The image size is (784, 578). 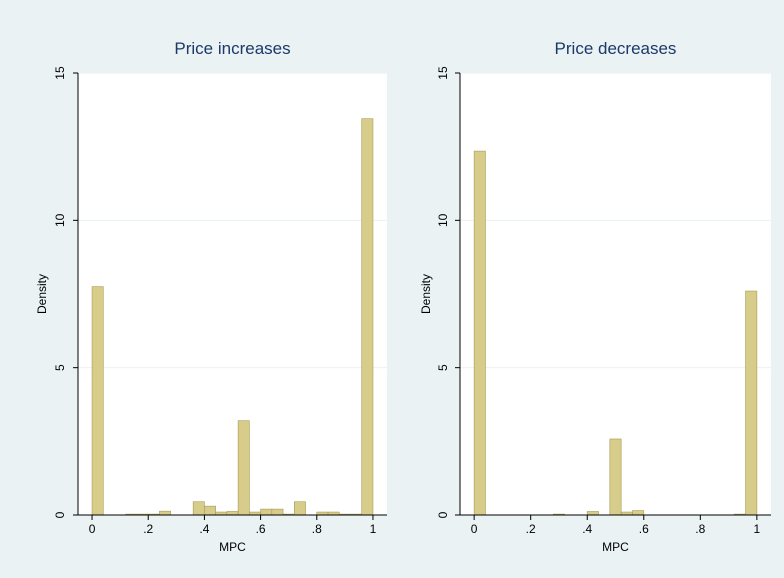 What do you see at coordinates (616, 48) in the screenshot?
I see `panel-title: Price decreases` at bounding box center [616, 48].